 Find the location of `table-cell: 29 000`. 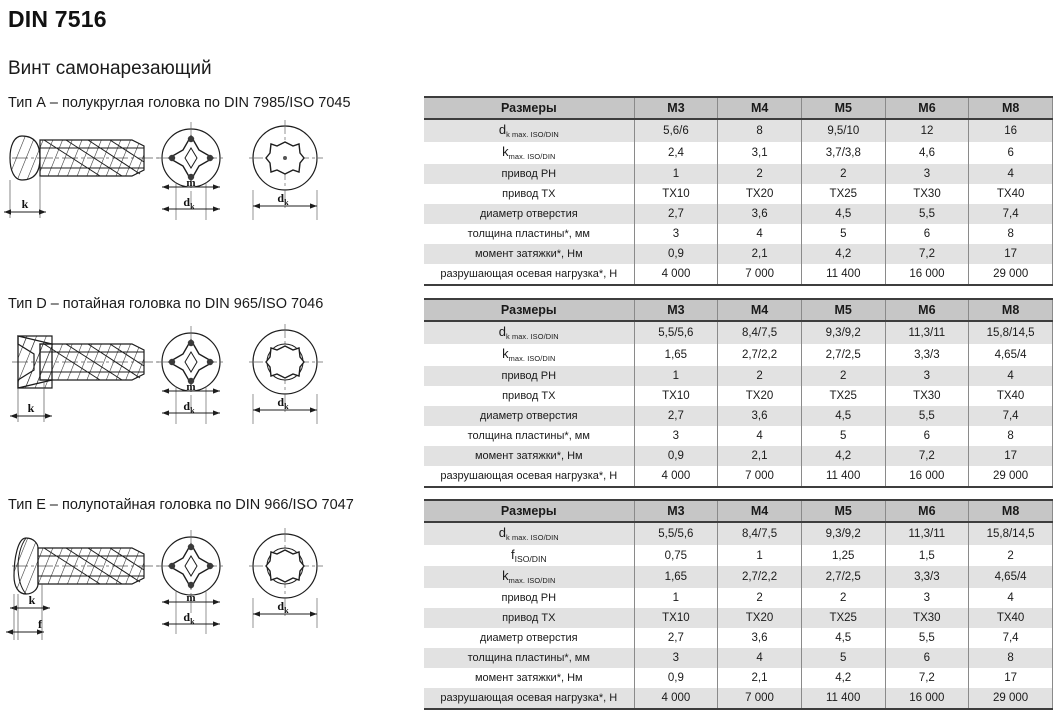

table-cell: 29 000 is located at coordinates (1010, 699).